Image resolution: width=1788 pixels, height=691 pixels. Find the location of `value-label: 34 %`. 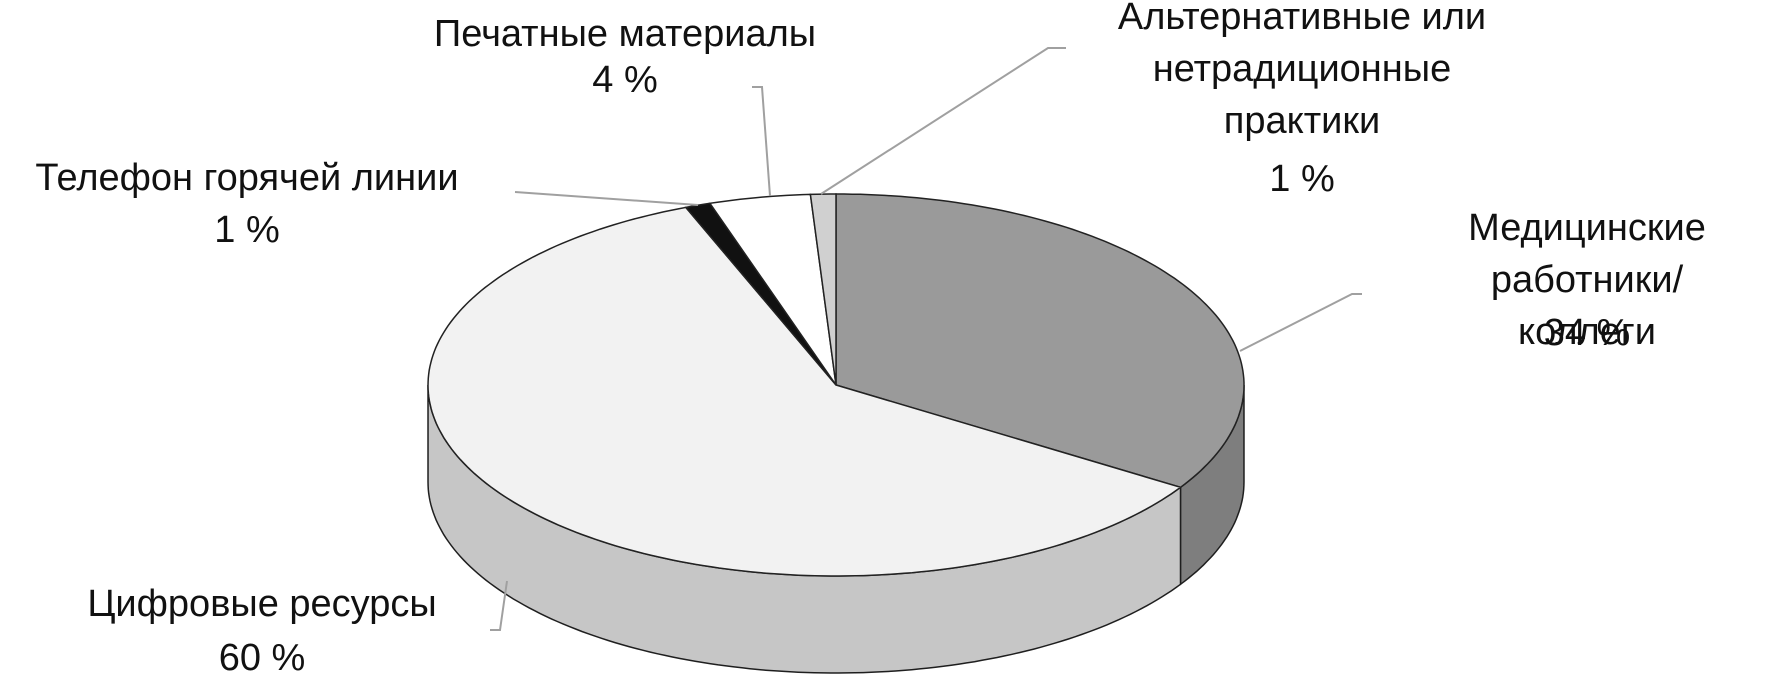

value-label: 34 % is located at coordinates (1587, 333).